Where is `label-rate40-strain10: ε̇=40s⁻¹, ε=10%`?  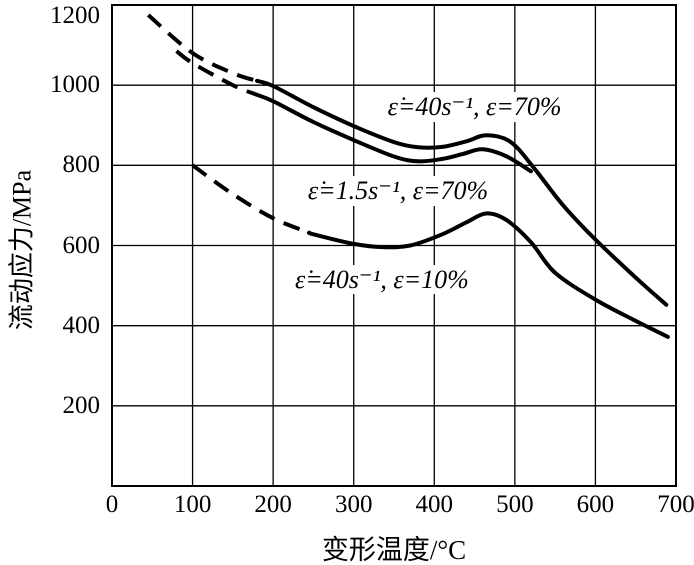 label-rate40-strain10: ε̇=40s⁻¹, ε=10% is located at coordinates (381, 279).